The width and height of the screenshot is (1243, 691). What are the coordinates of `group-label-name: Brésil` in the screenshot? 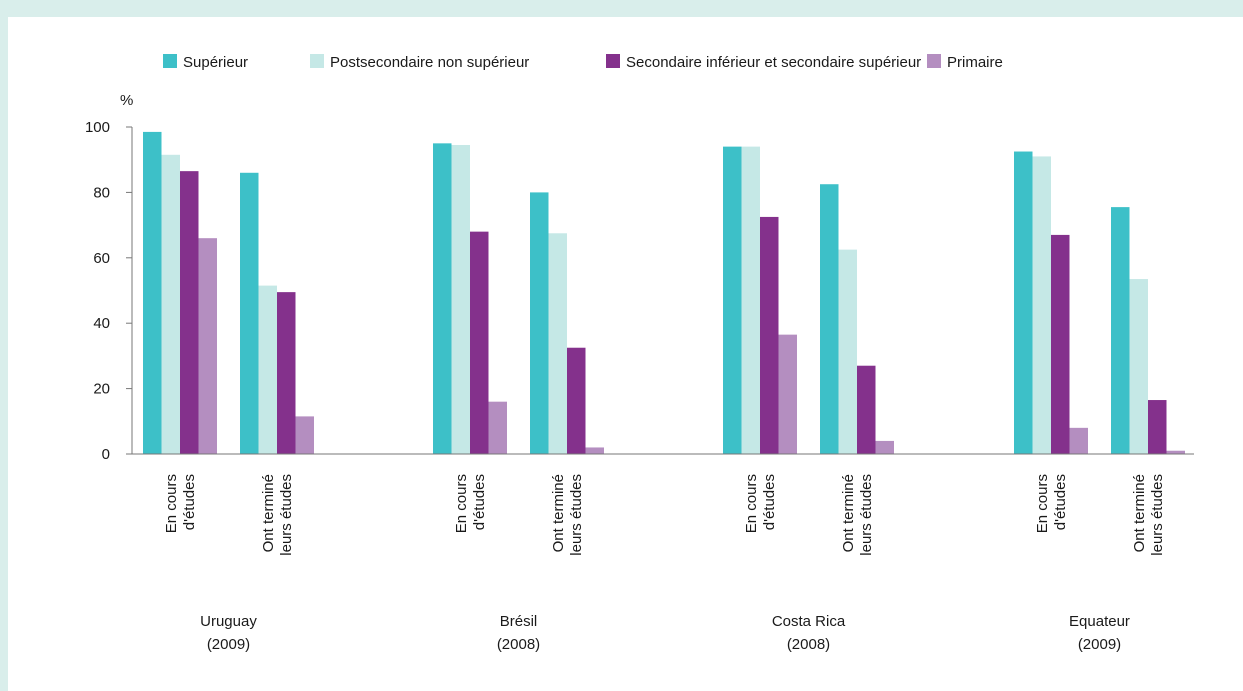 It's located at (519, 621).